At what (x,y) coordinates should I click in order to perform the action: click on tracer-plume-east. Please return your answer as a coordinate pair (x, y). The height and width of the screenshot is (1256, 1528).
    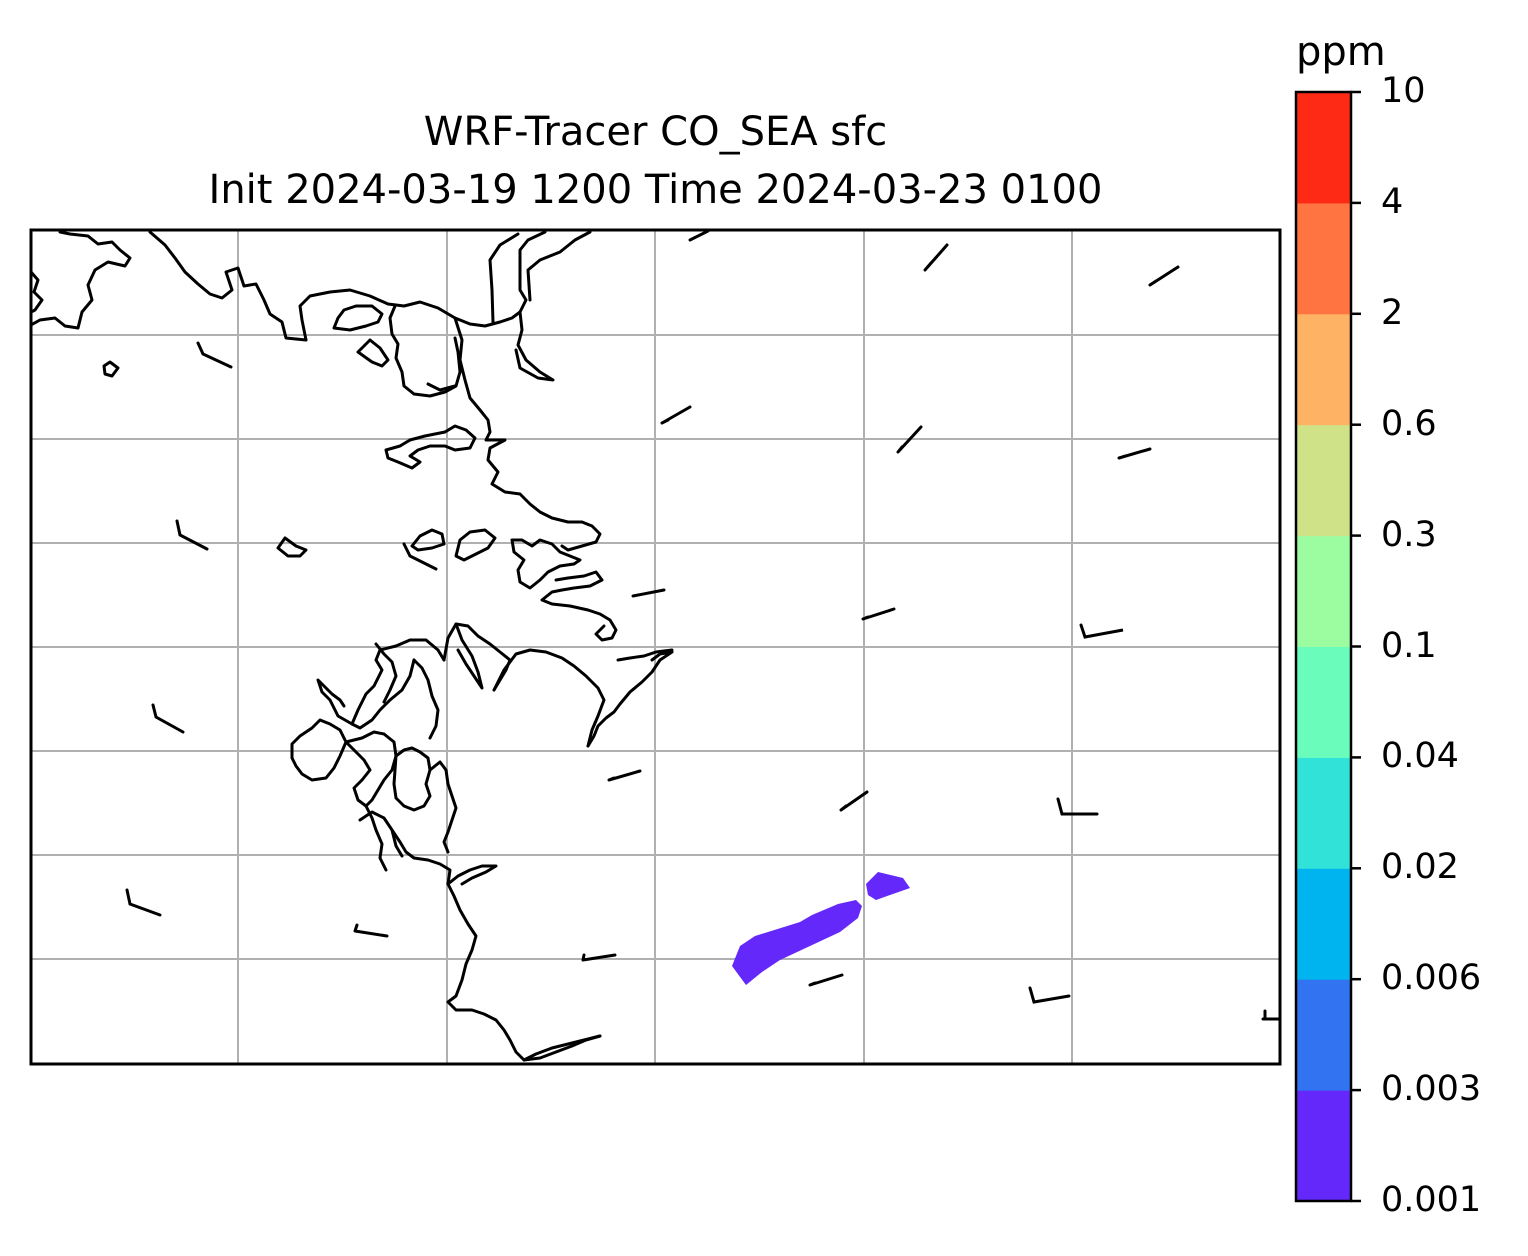
    Looking at the image, I should click on (888, 886).